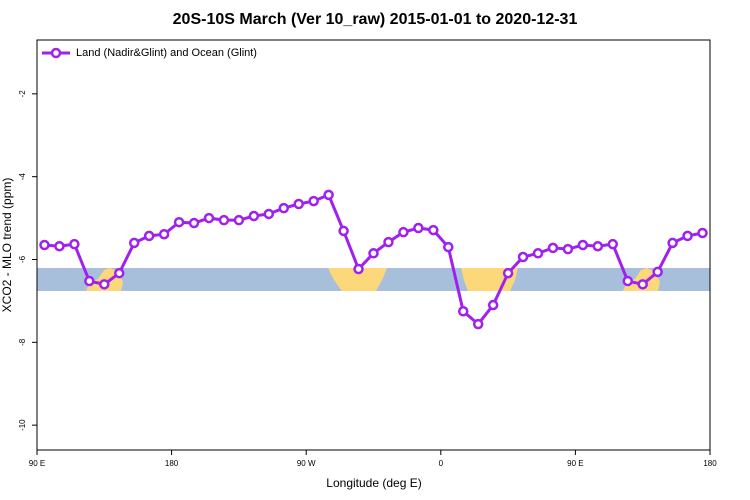  Describe the element at coordinates (7, 245) in the screenshot. I see `y-axis-title: XCO2 - MLO trend (ppm)` at that location.